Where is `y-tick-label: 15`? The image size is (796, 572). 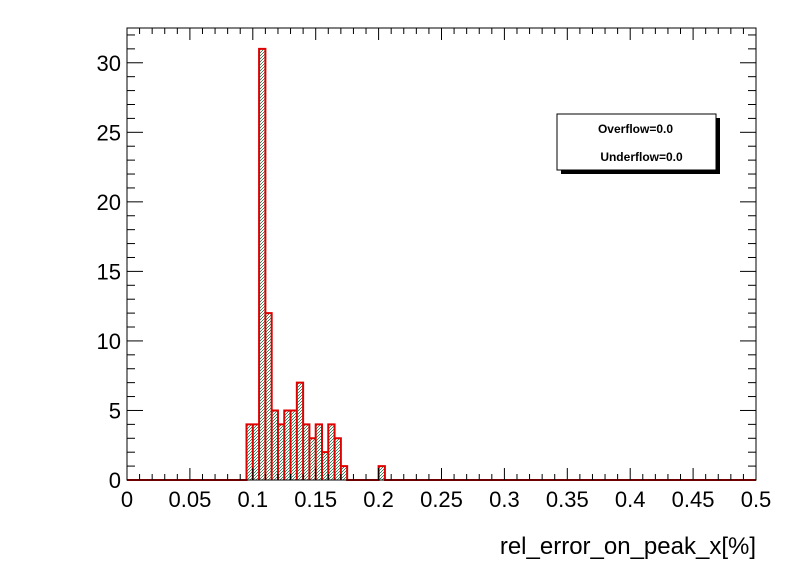
y-tick-label: 15 is located at coordinates (109, 271).